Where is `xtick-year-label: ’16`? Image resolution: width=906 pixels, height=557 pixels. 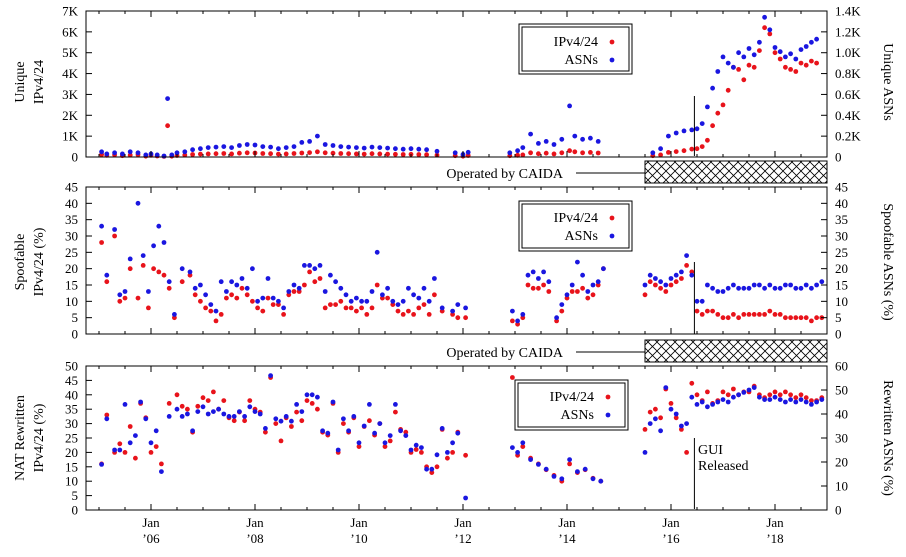 xtick-year-label: ’16 is located at coordinates (671, 538).